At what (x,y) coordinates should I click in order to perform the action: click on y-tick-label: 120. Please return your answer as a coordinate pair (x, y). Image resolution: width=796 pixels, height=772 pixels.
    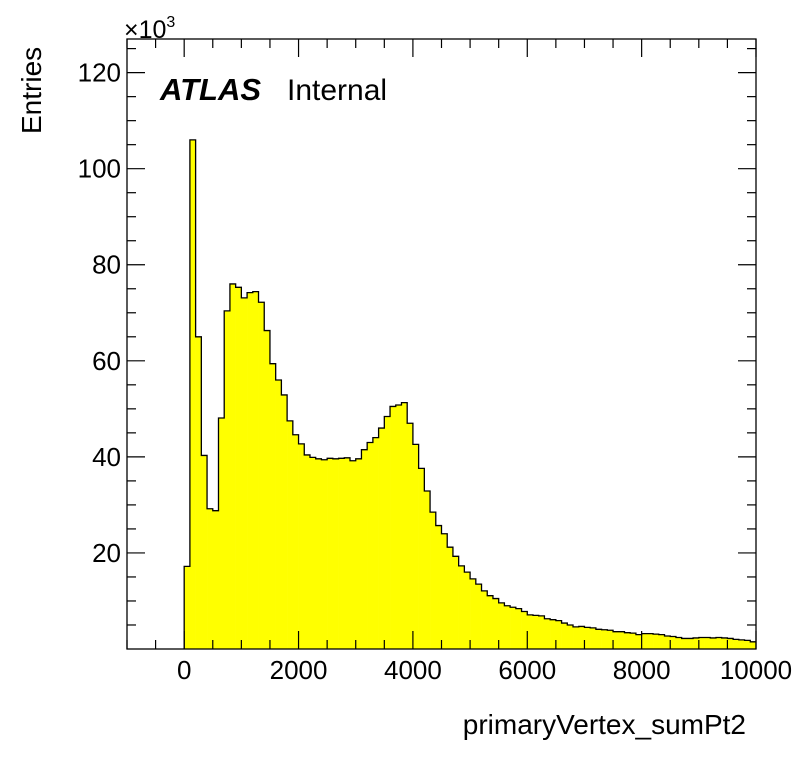
    Looking at the image, I should click on (99, 73).